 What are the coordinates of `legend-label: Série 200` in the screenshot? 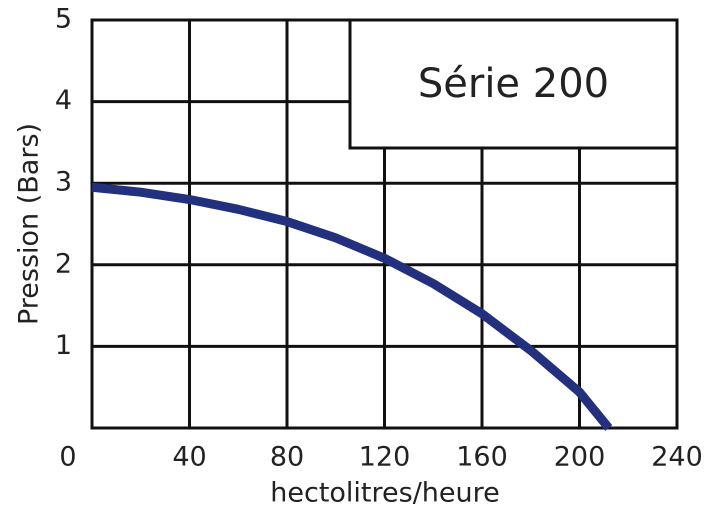 It's located at (513, 84).